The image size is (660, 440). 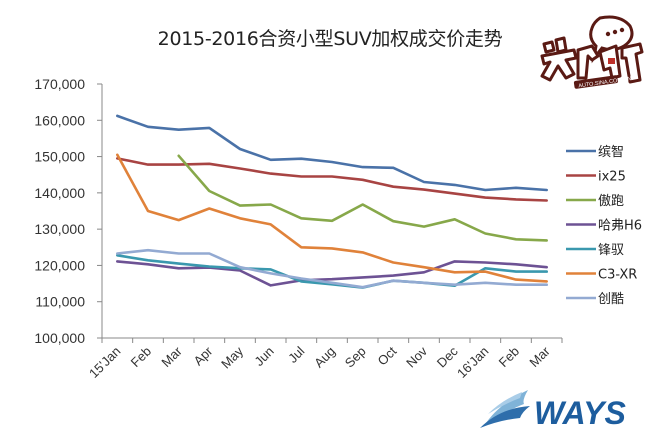 I want to click on y-tick-label: 170,000, so click(x=59, y=84).